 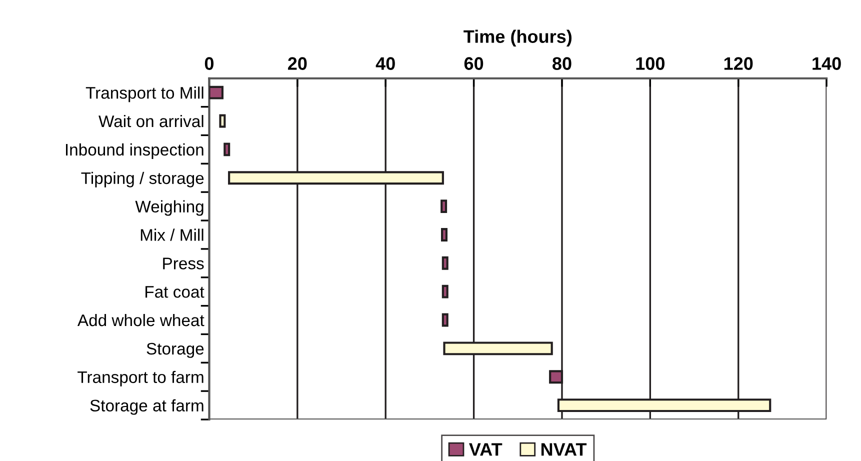 I want to click on y-tick-label: Press, so click(x=183, y=264).